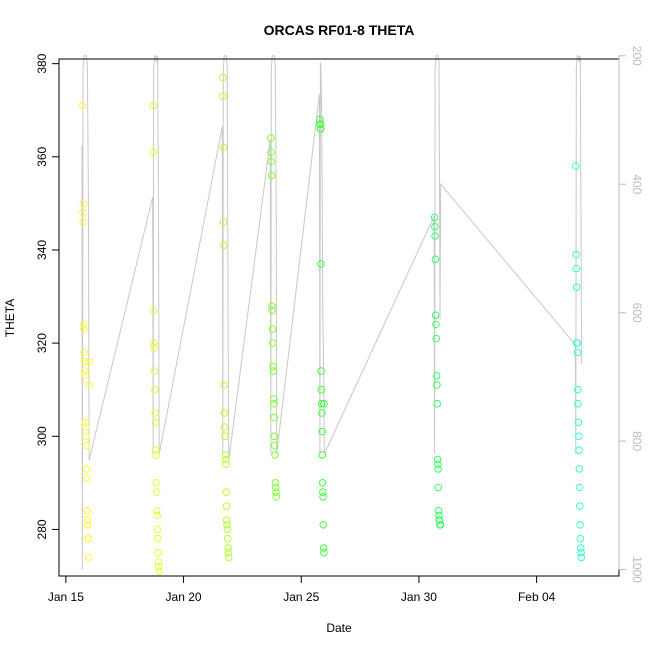 This screenshot has height=650, width=650. What do you see at coordinates (85, 331) in the screenshot?
I see `series-rf01` at bounding box center [85, 331].